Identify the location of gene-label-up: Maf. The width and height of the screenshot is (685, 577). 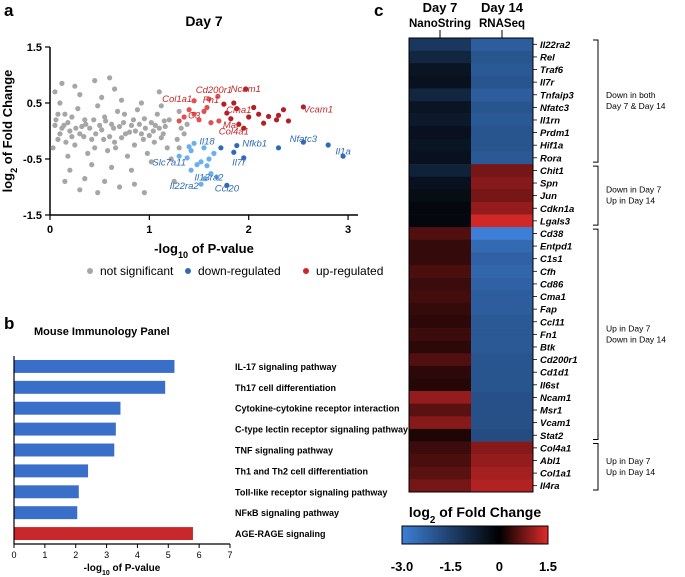
(231, 125).